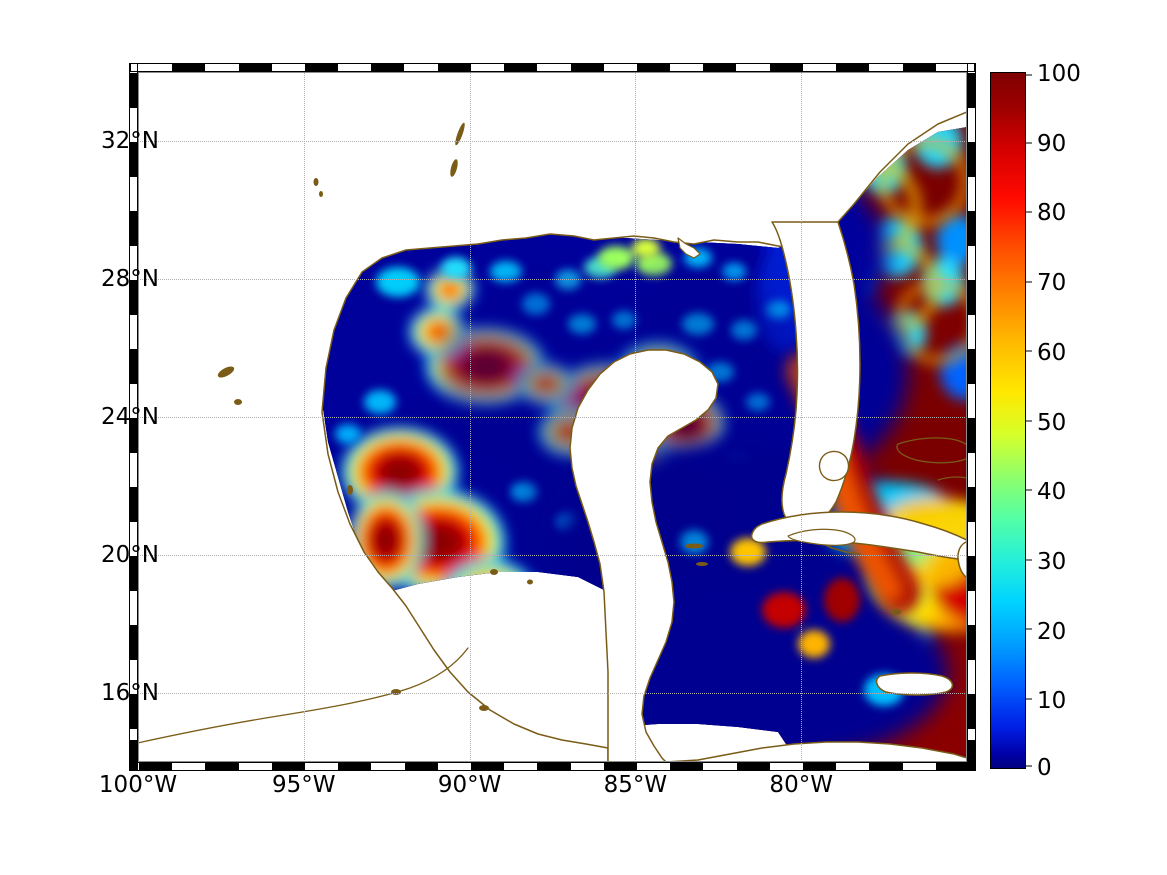 The image size is (1167, 875). Describe the element at coordinates (130, 417) in the screenshot. I see `lat-tick-24: 24°N` at that location.